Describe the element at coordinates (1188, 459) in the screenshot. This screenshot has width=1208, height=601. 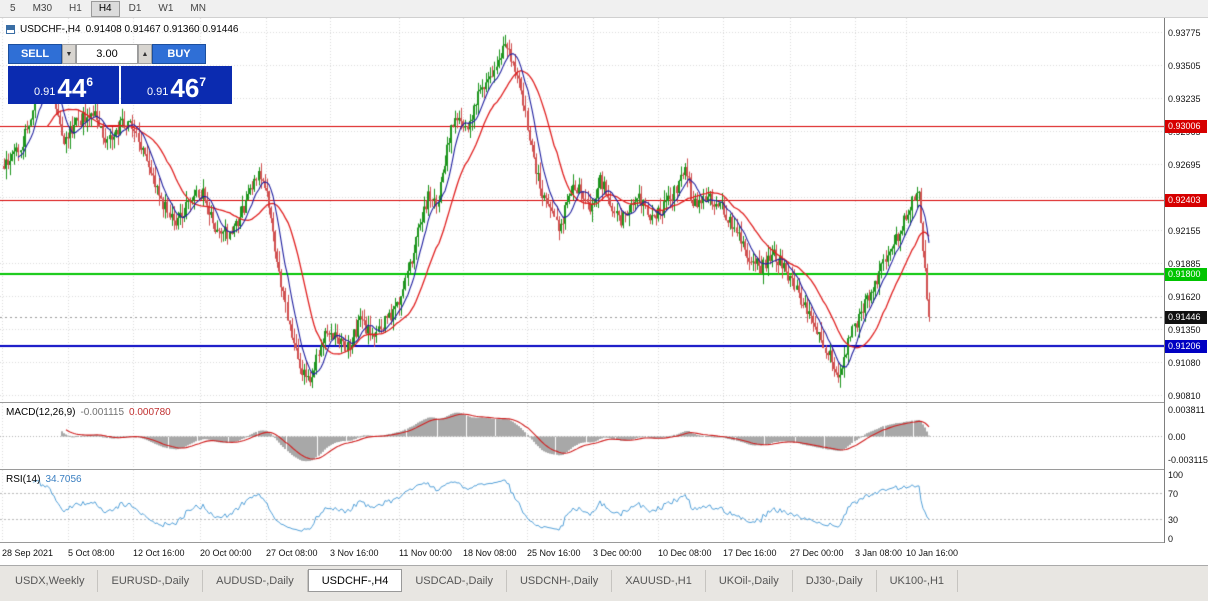
I see `macd-axis-label: -0.003115` at that location.